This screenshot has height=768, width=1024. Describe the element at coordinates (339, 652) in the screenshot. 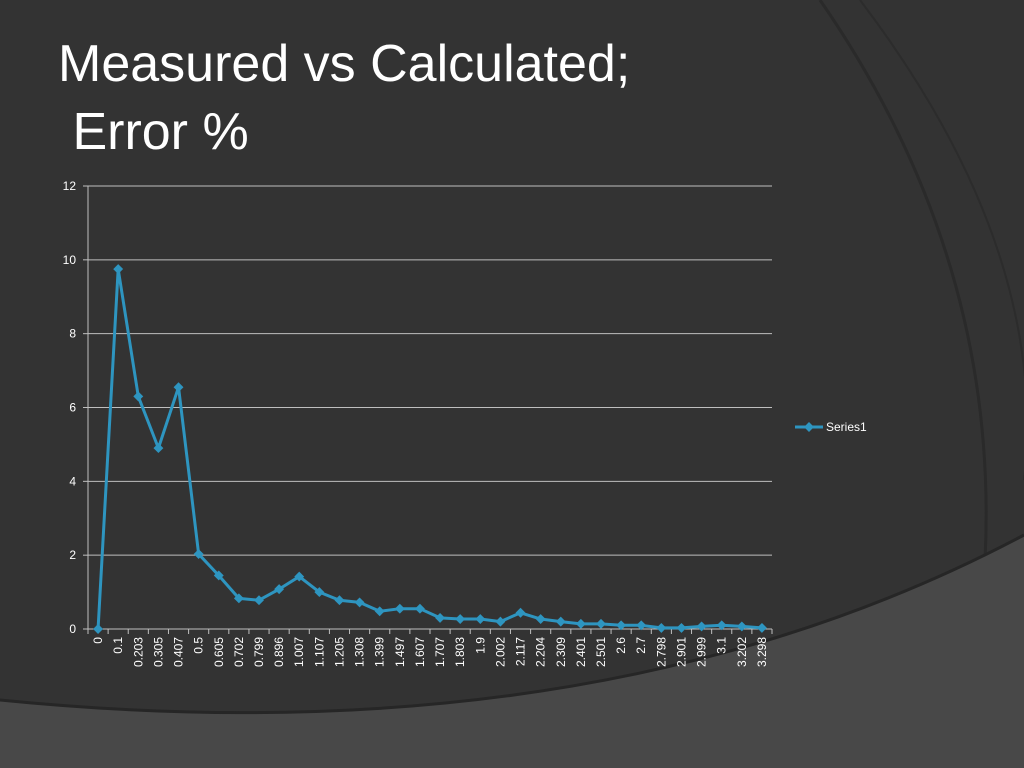

I see `x-tick-label: 1.205` at that location.